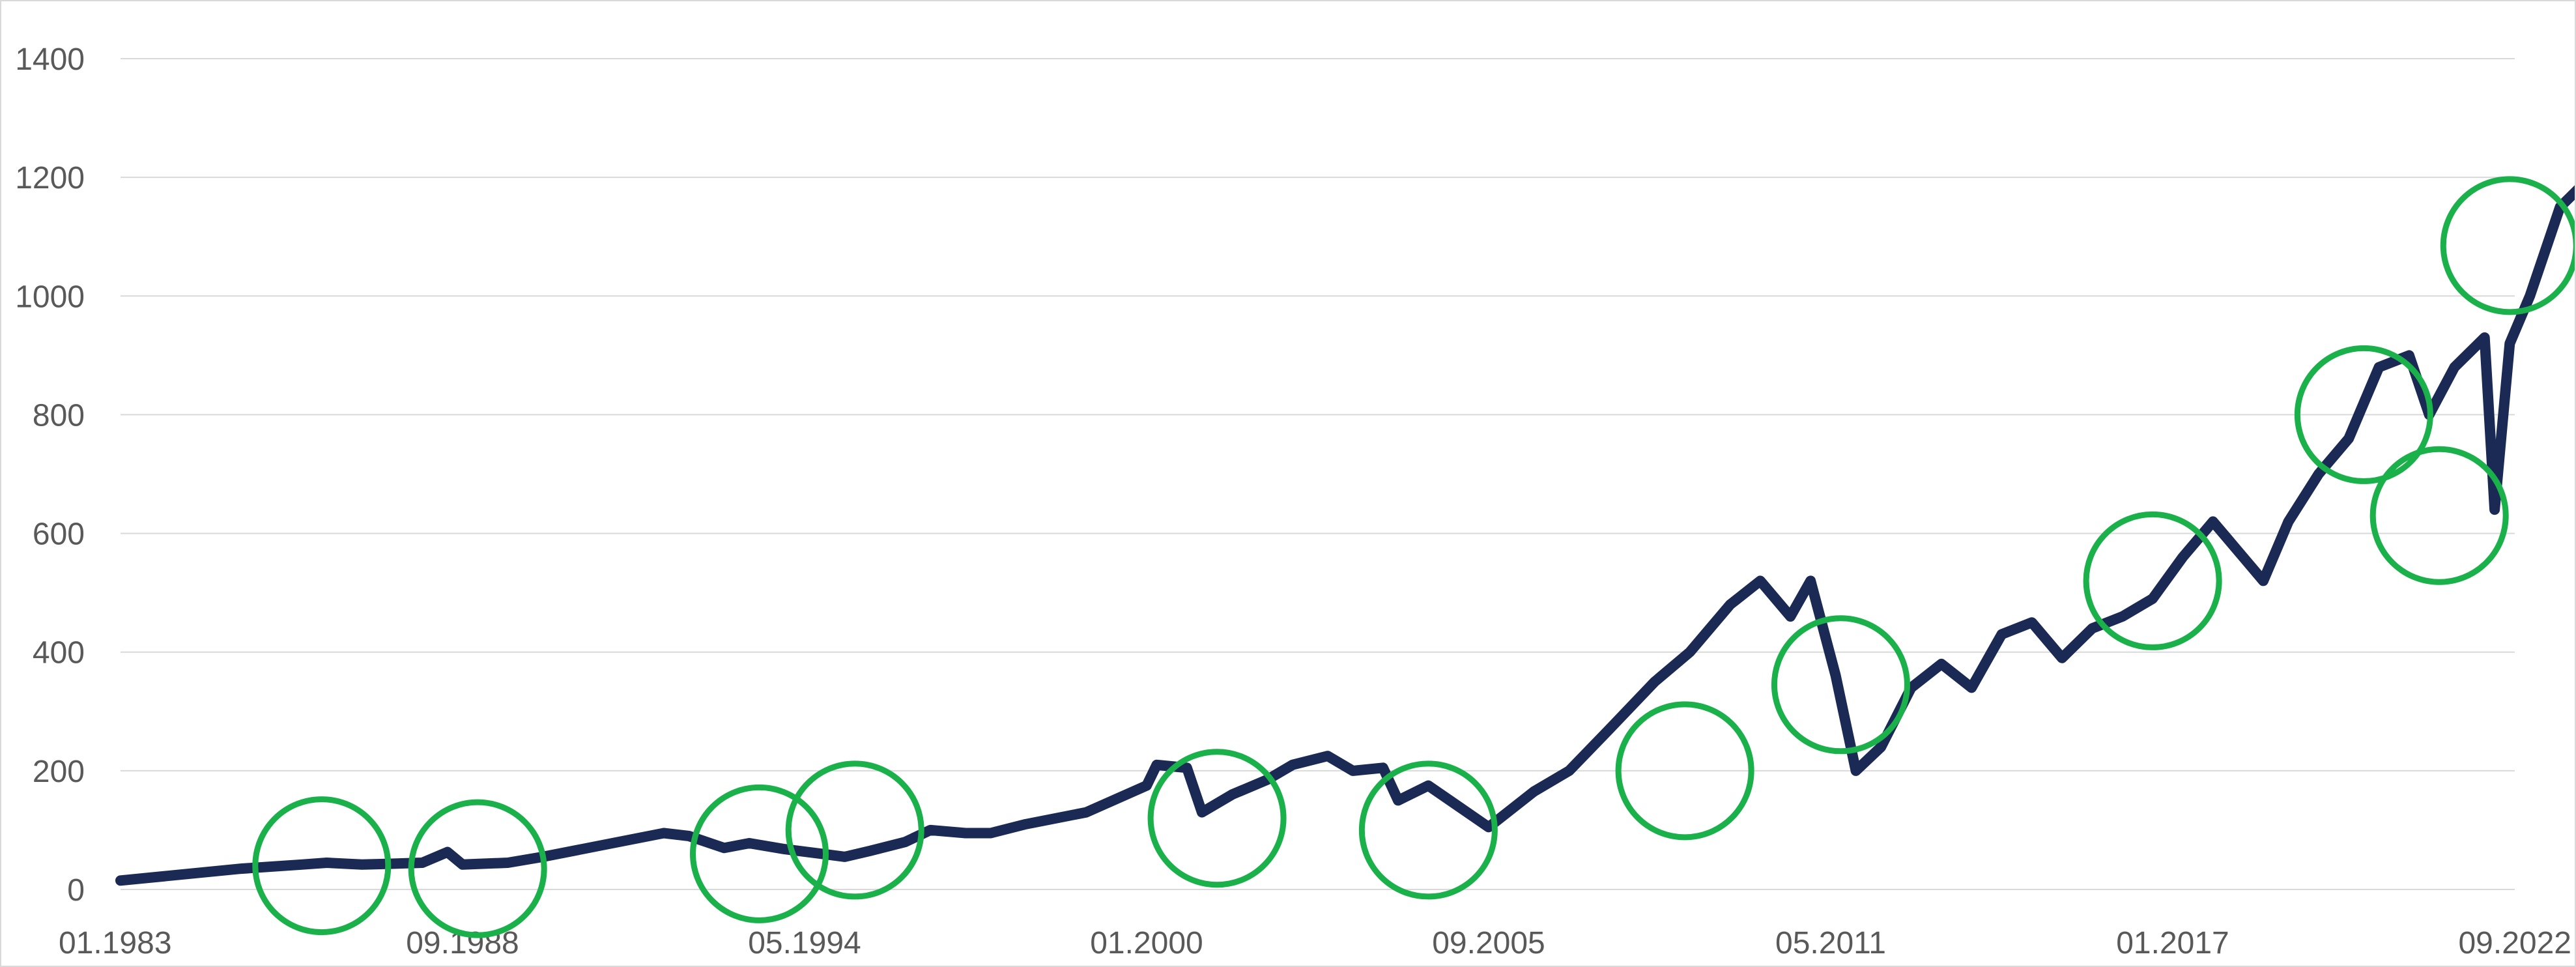 Image resolution: width=2576 pixels, height=967 pixels. Describe the element at coordinates (50, 297) in the screenshot. I see `y-tick-label: 1000` at that location.